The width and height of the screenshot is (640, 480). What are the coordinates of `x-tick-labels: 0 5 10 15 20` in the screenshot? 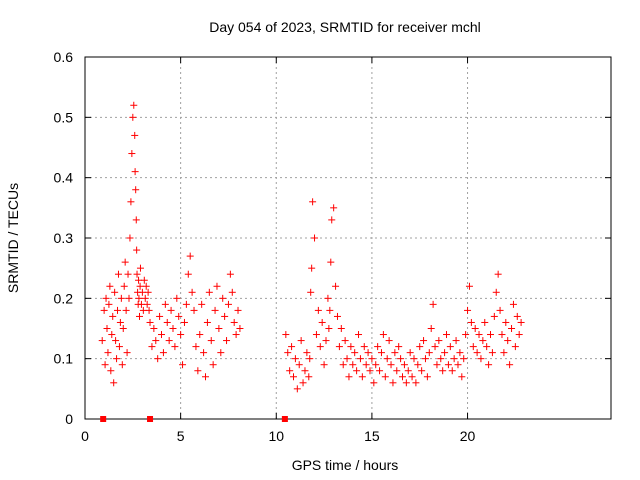 It's located at (278, 436).